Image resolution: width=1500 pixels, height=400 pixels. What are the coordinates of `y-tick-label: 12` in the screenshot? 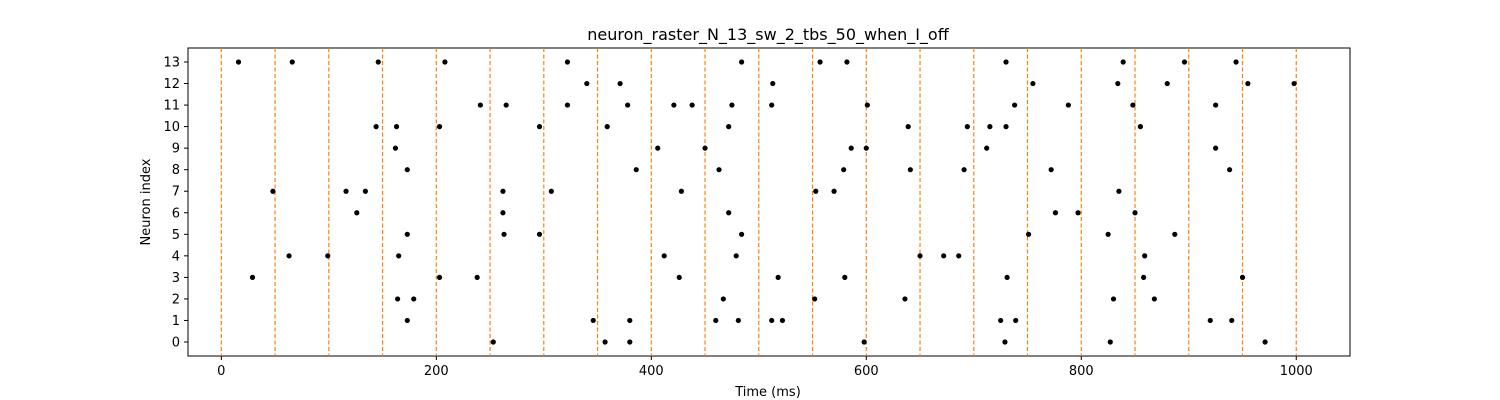 It's located at (171, 84).